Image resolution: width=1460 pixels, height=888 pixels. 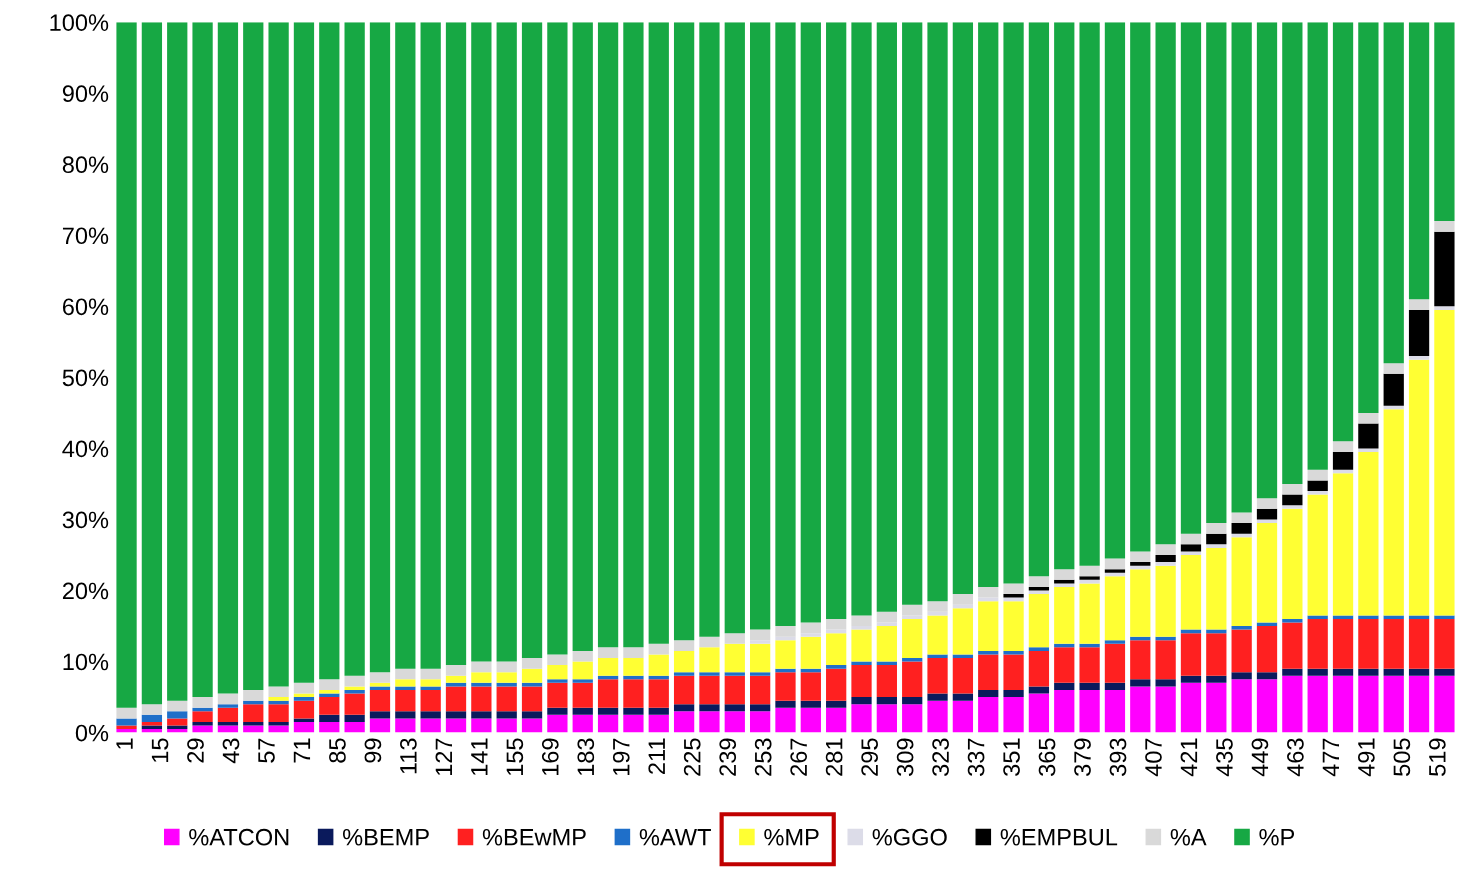 I want to click on legend-label: %GGO, so click(x=909, y=837).